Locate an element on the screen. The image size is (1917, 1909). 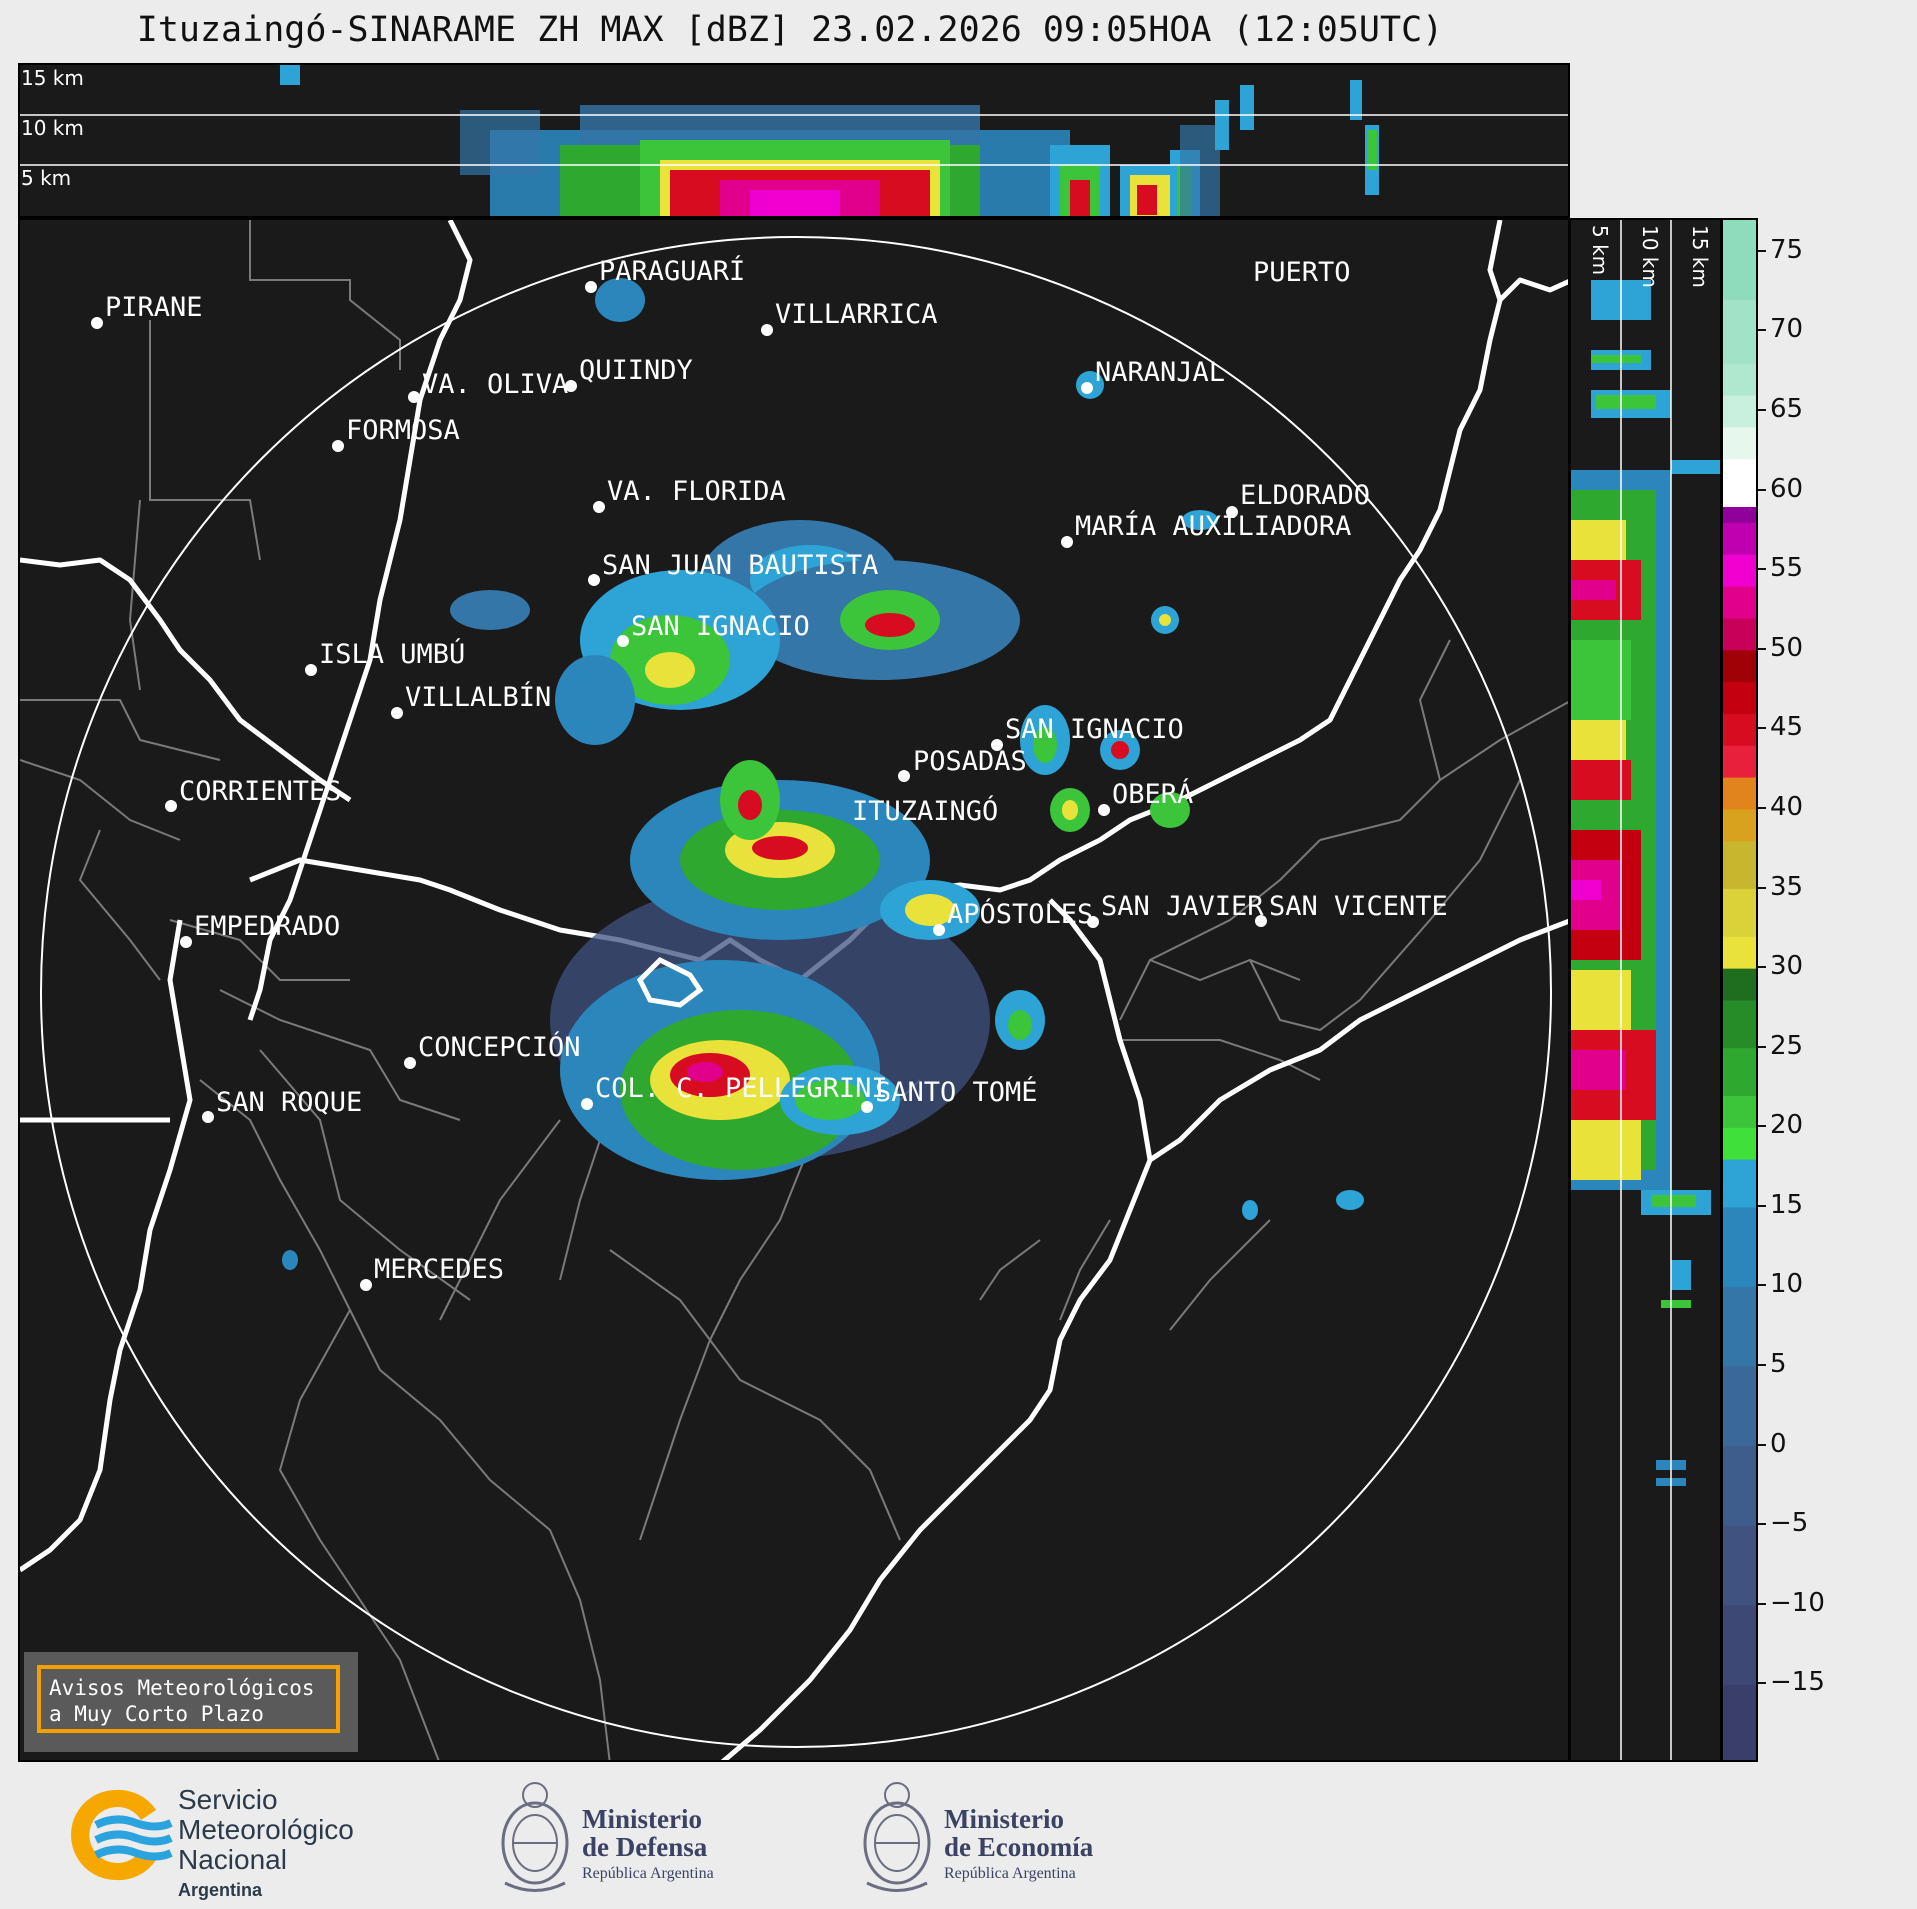
warning-line-1: Avisos Meteorológicos is located at coordinates (182, 1688).